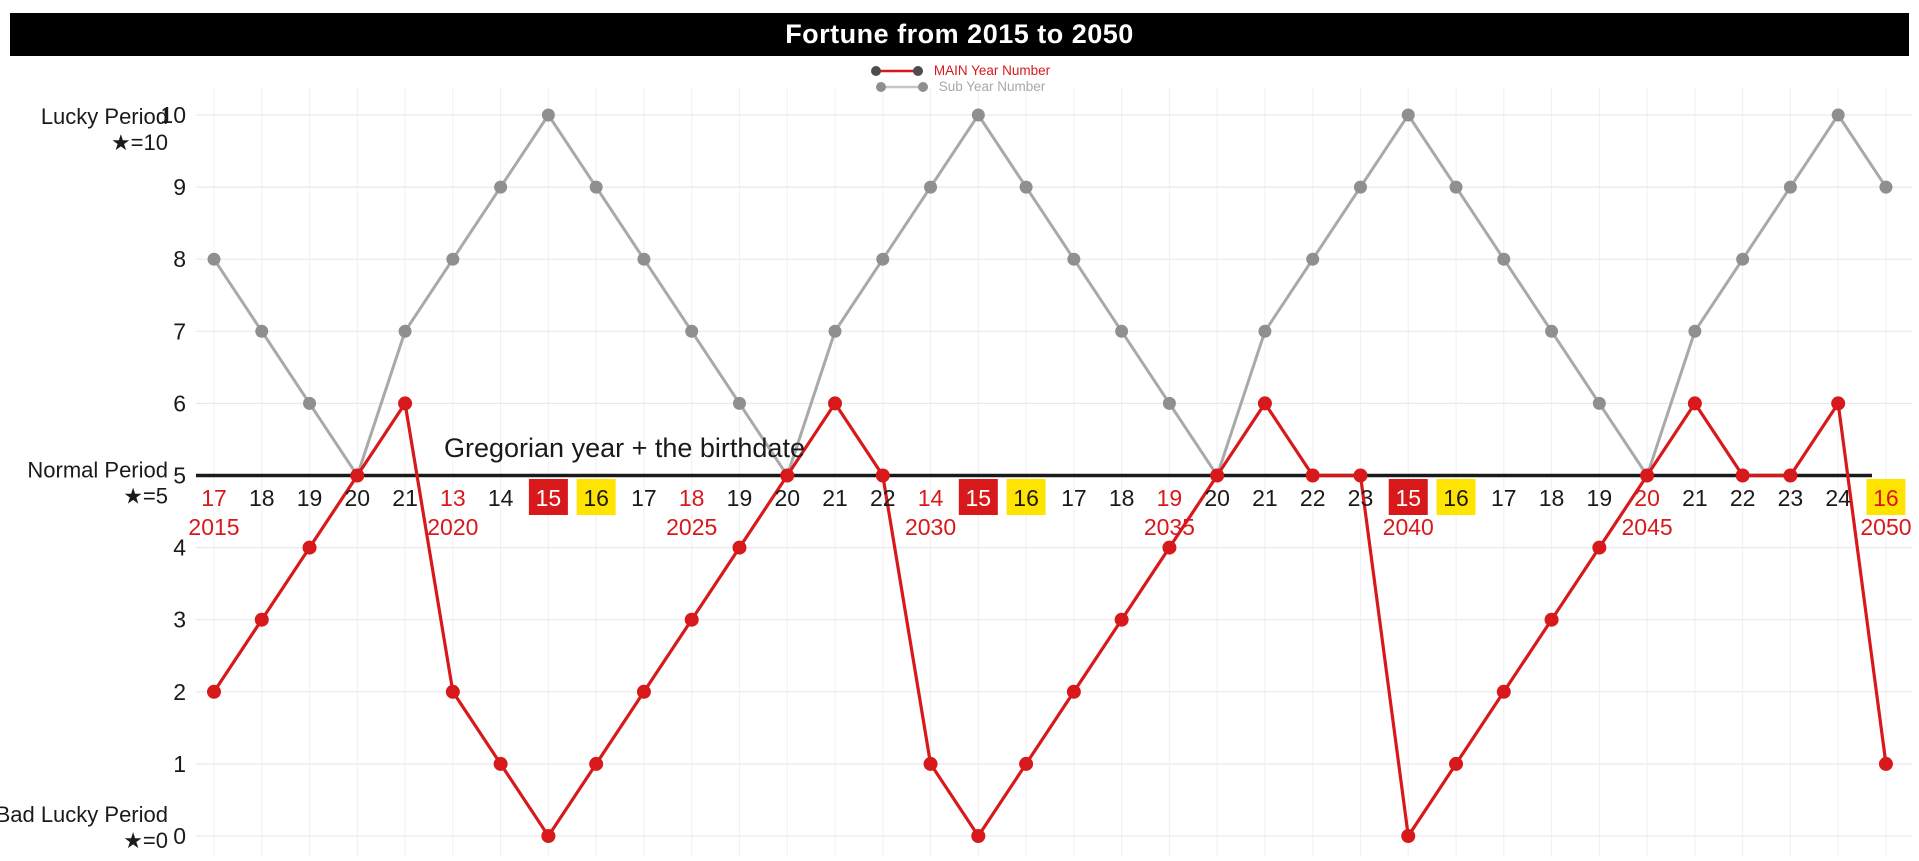 The height and width of the screenshot is (861, 1919). I want to click on period-label-line1: Bad Lucky Period, so click(84, 814).